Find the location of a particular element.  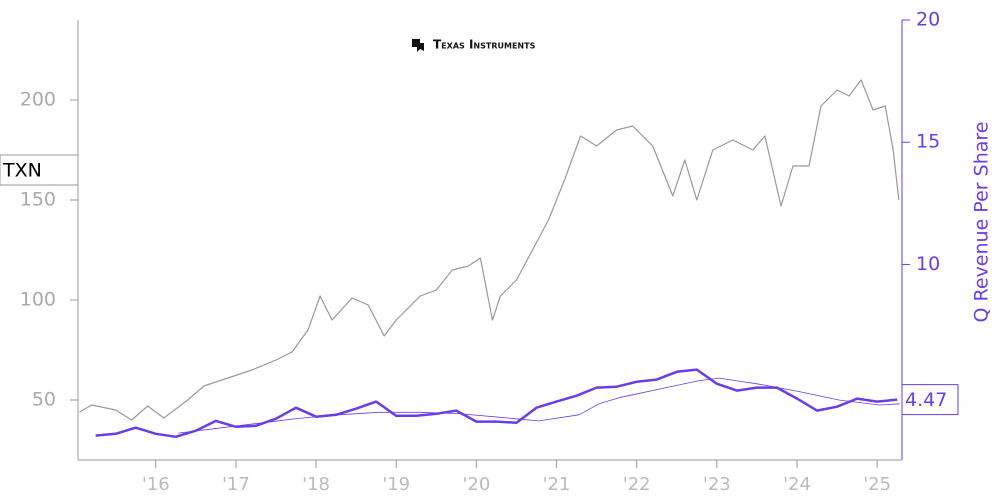

x-tick-label: '17 is located at coordinates (236, 484).